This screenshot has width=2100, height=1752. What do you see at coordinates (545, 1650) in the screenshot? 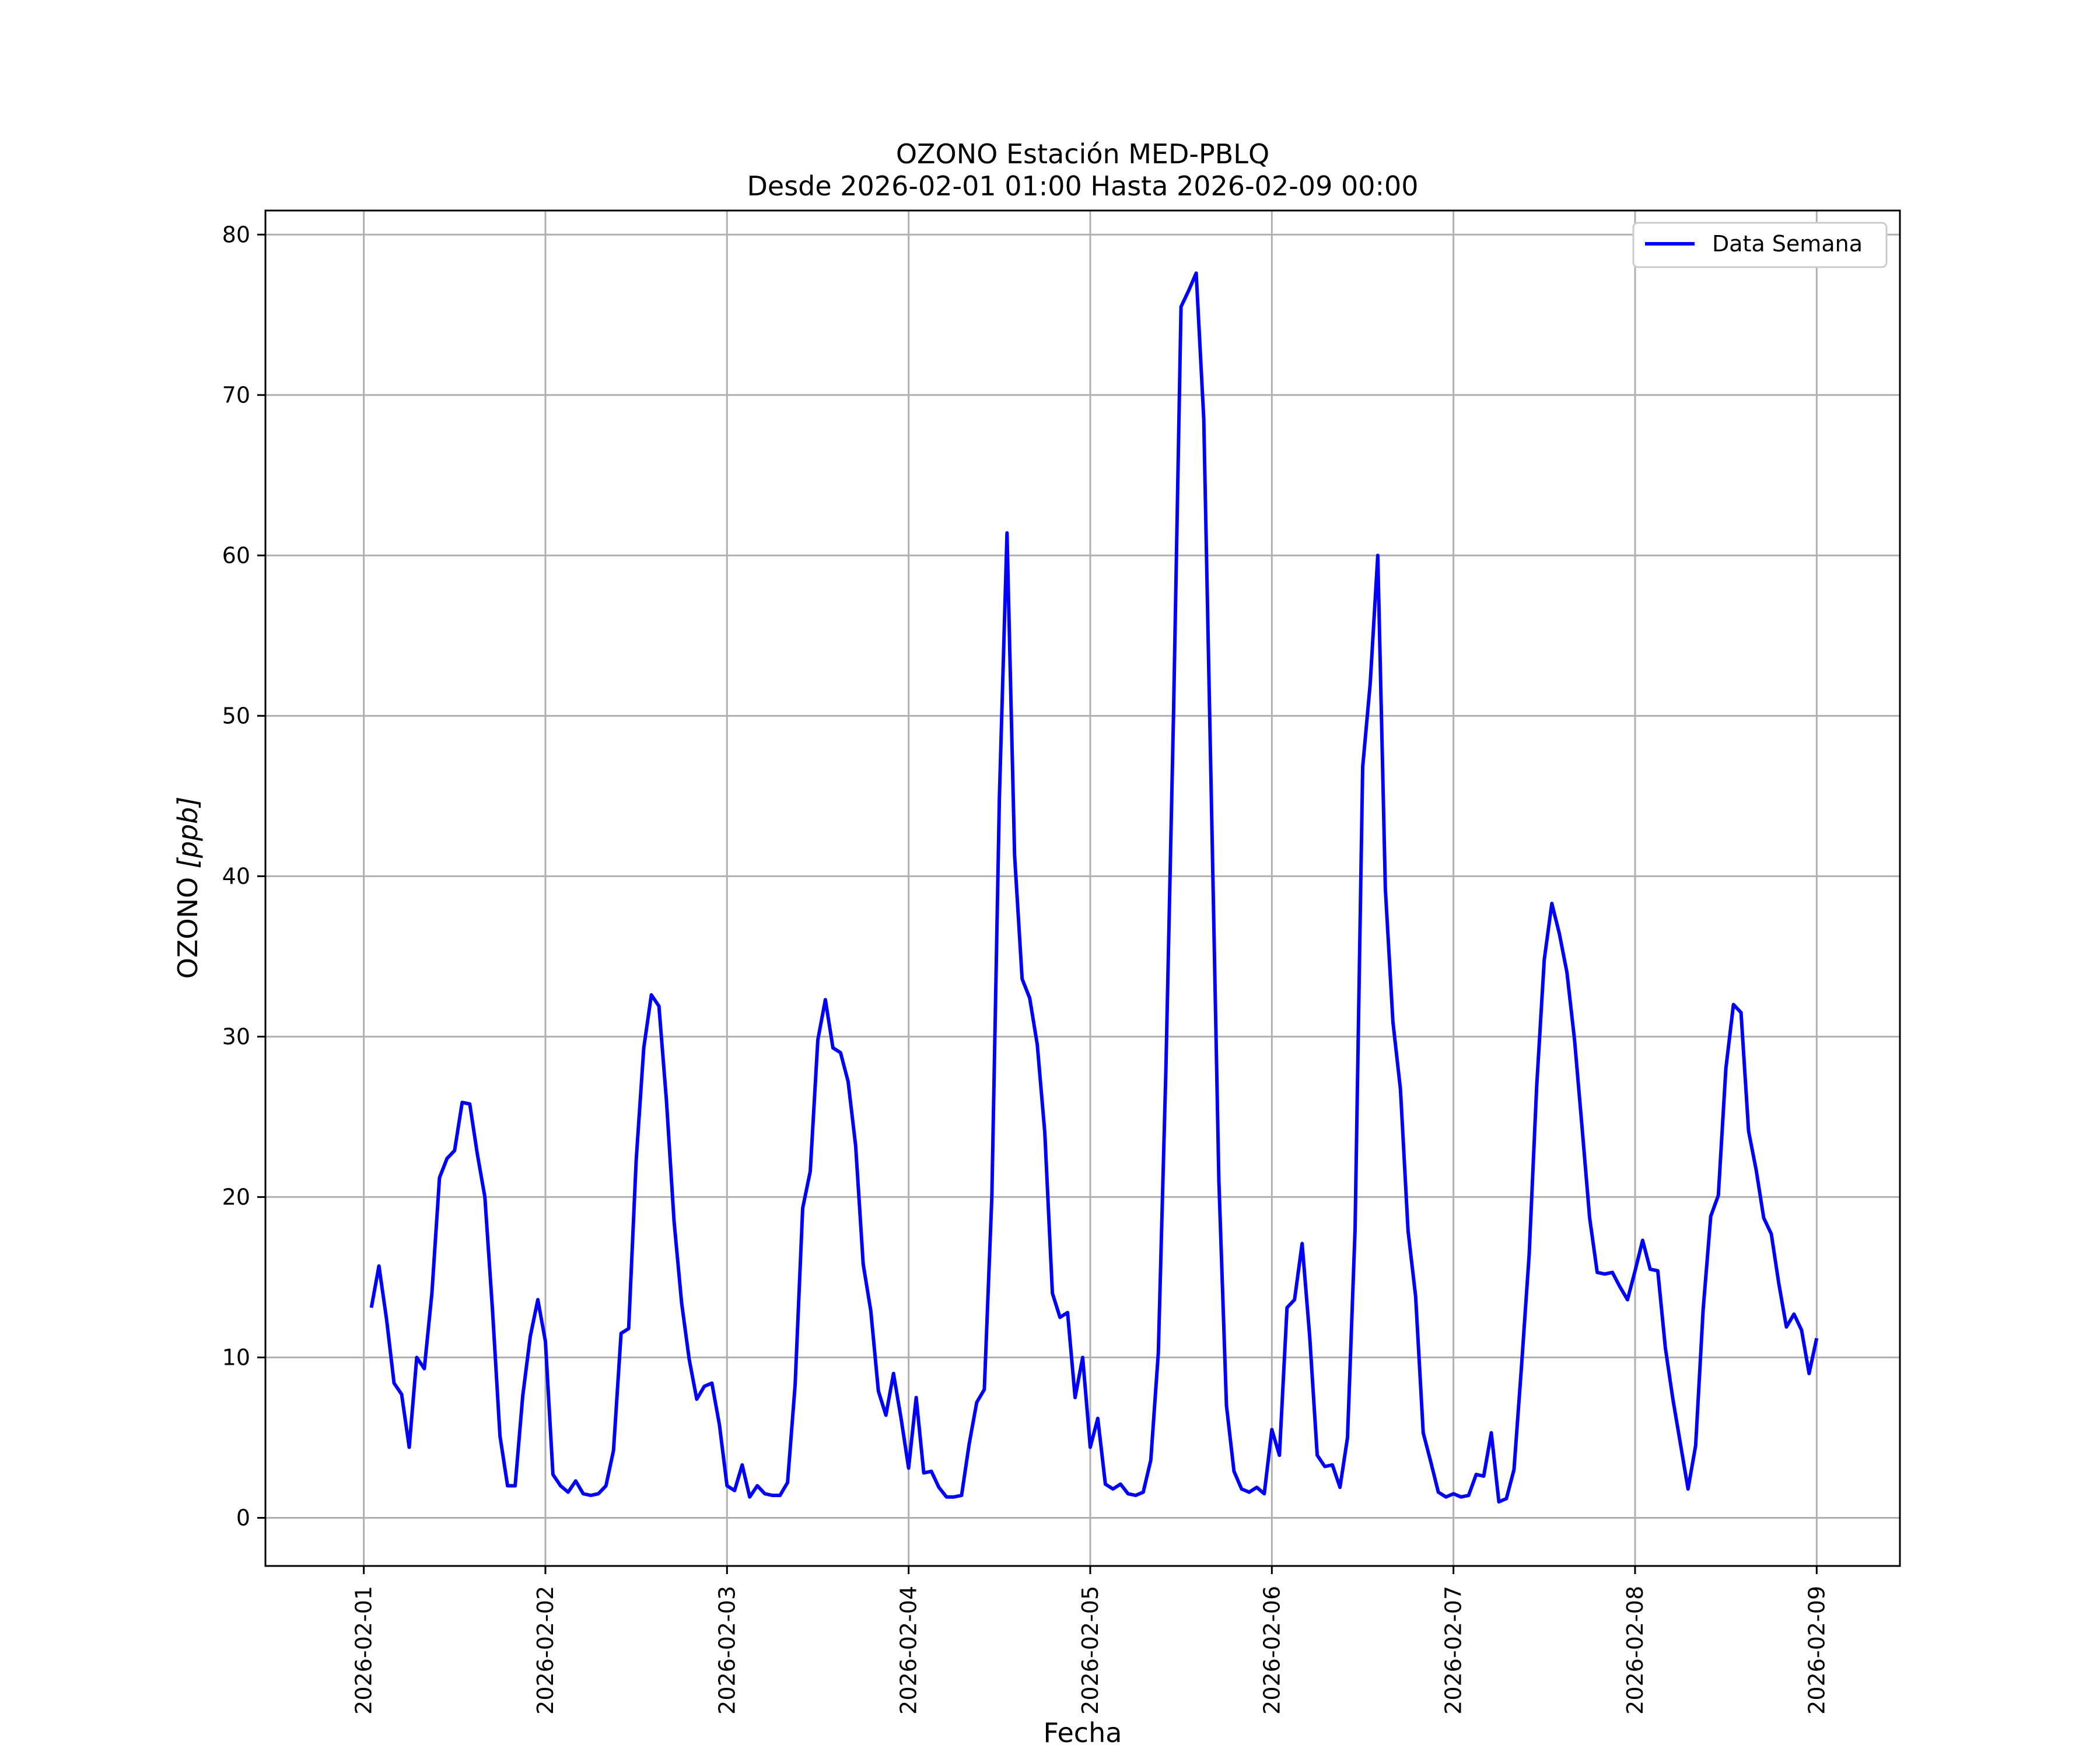
I see `x-tick-label: 2026-02-02` at bounding box center [545, 1650].